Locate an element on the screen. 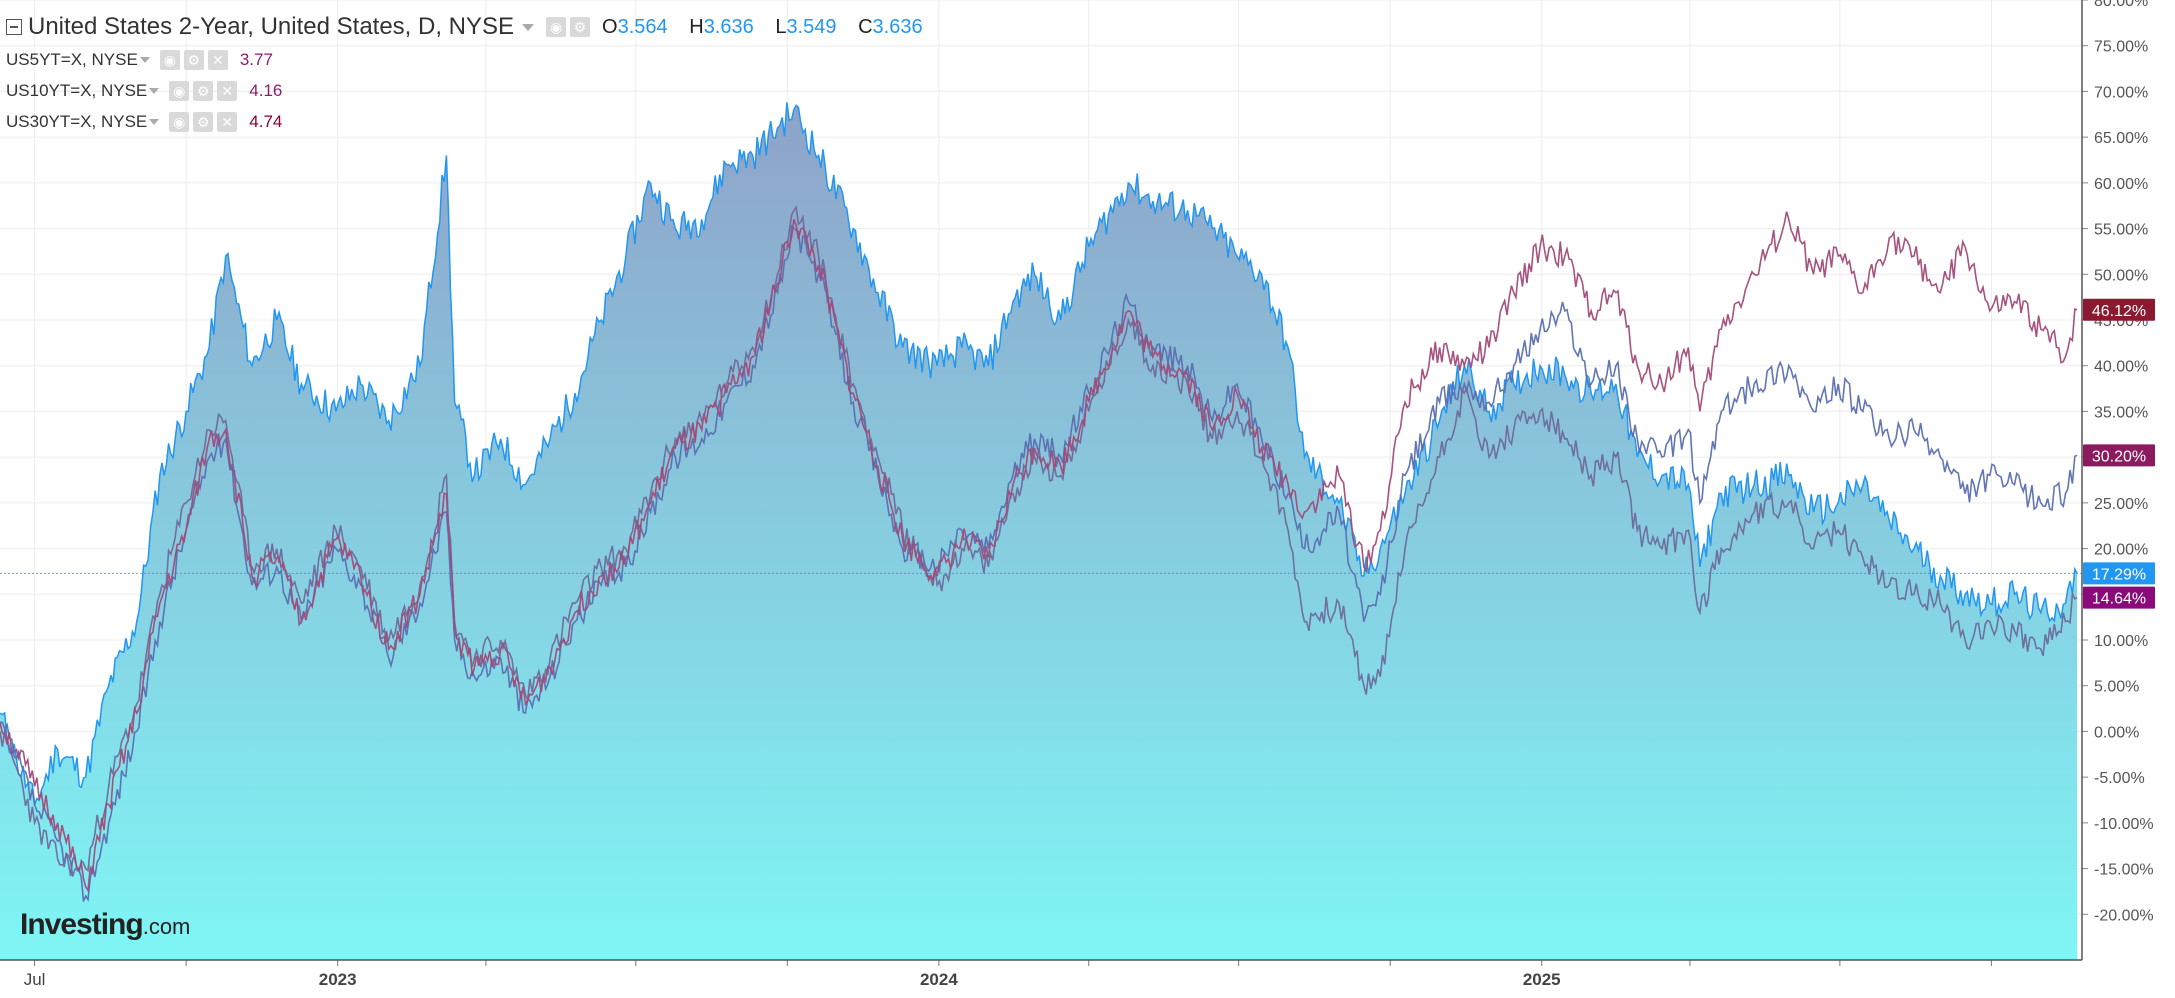 This screenshot has width=2175, height=998. ohlc-open-value: 3.564 is located at coordinates (642, 26).